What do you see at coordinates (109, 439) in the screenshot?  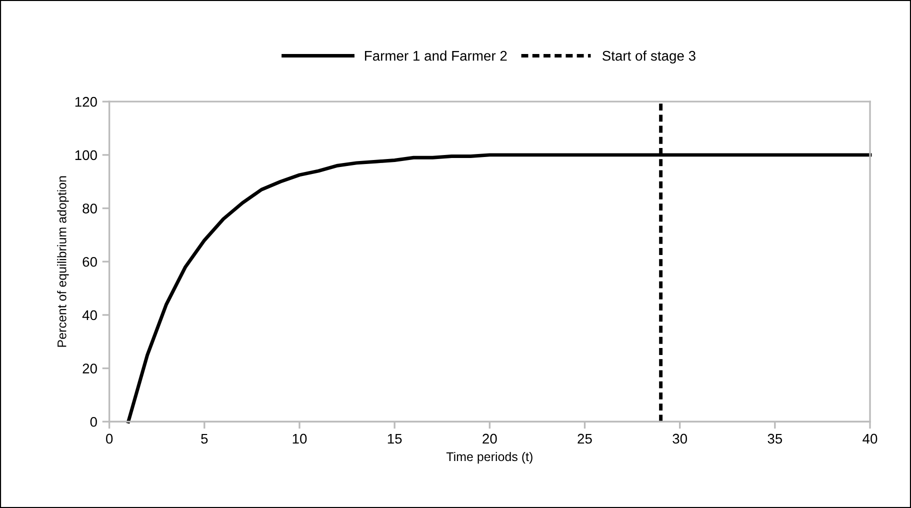 I see `x-tick-label: 0` at bounding box center [109, 439].